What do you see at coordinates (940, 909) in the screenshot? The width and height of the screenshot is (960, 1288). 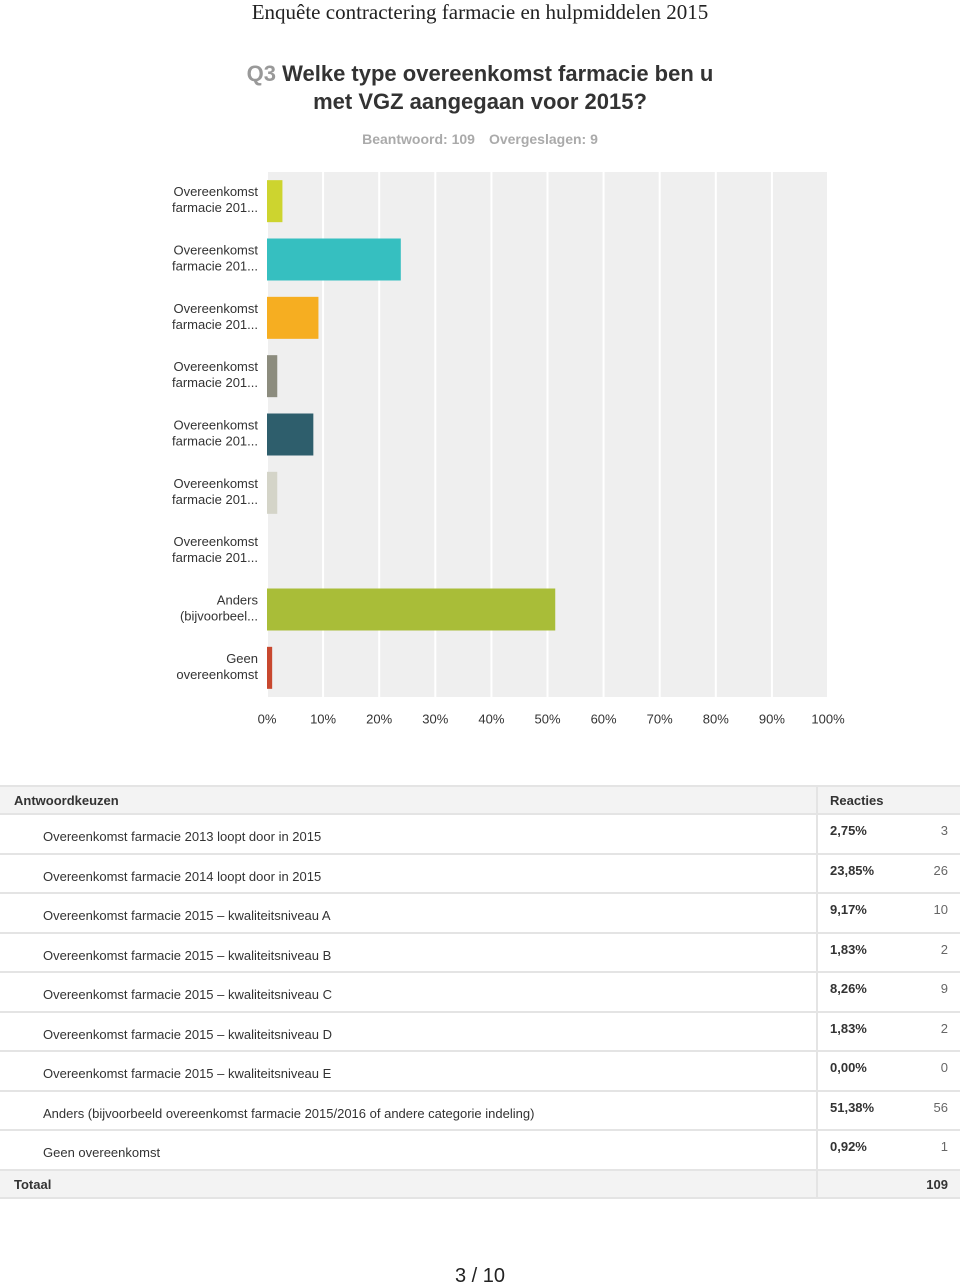 I see `count: 10` at bounding box center [940, 909].